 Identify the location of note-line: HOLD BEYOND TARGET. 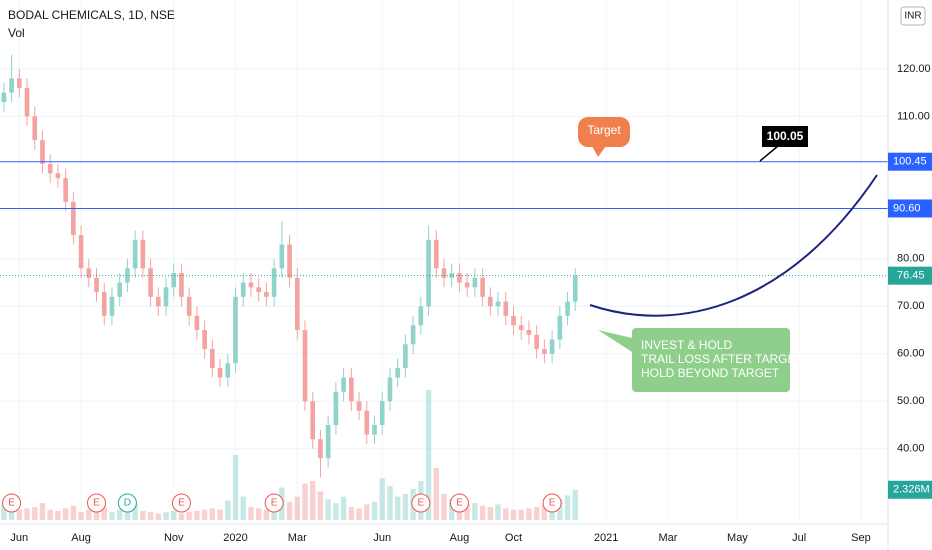
(710, 373).